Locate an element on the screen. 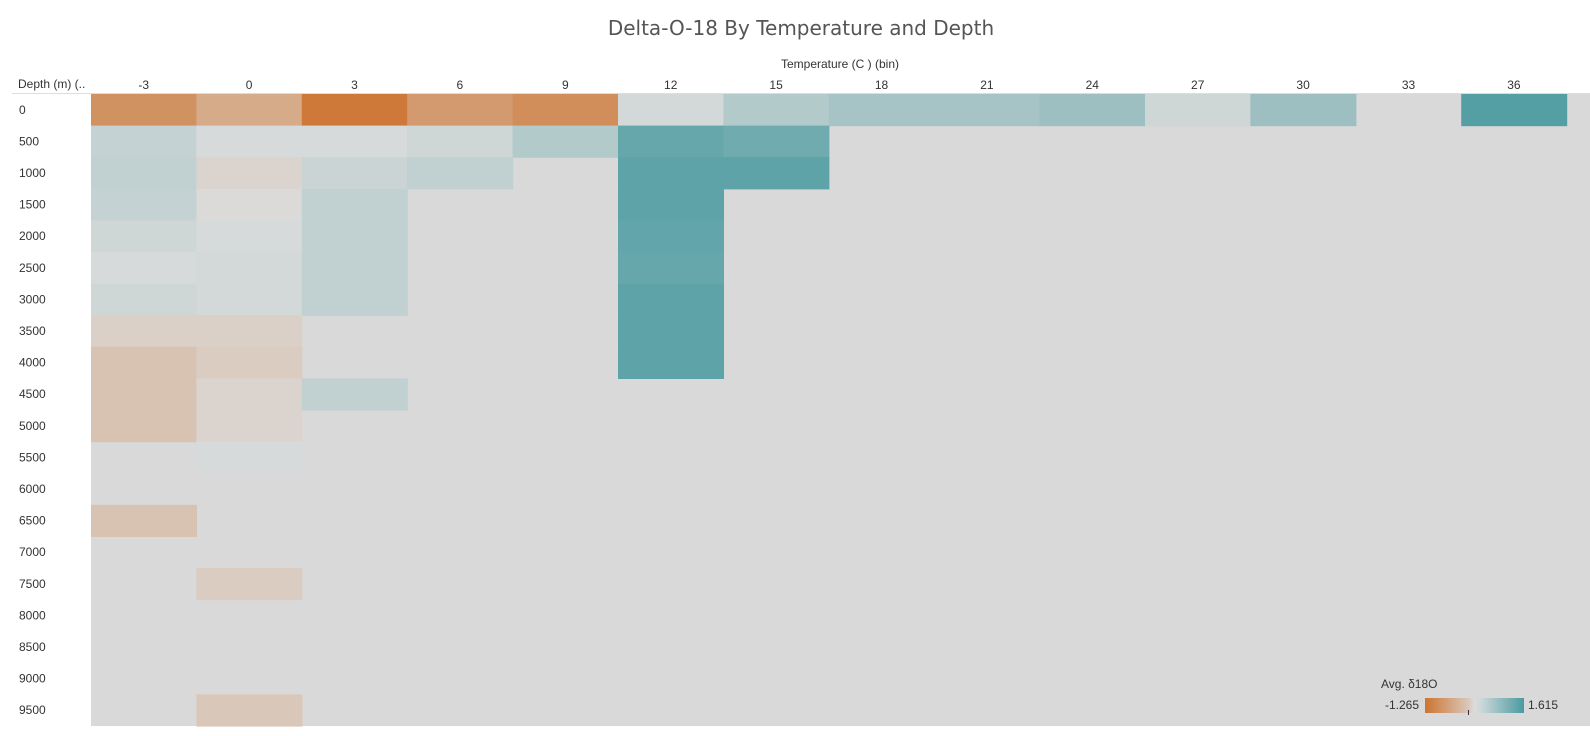 The width and height of the screenshot is (1590, 736). column-label: -3 is located at coordinates (143, 85).